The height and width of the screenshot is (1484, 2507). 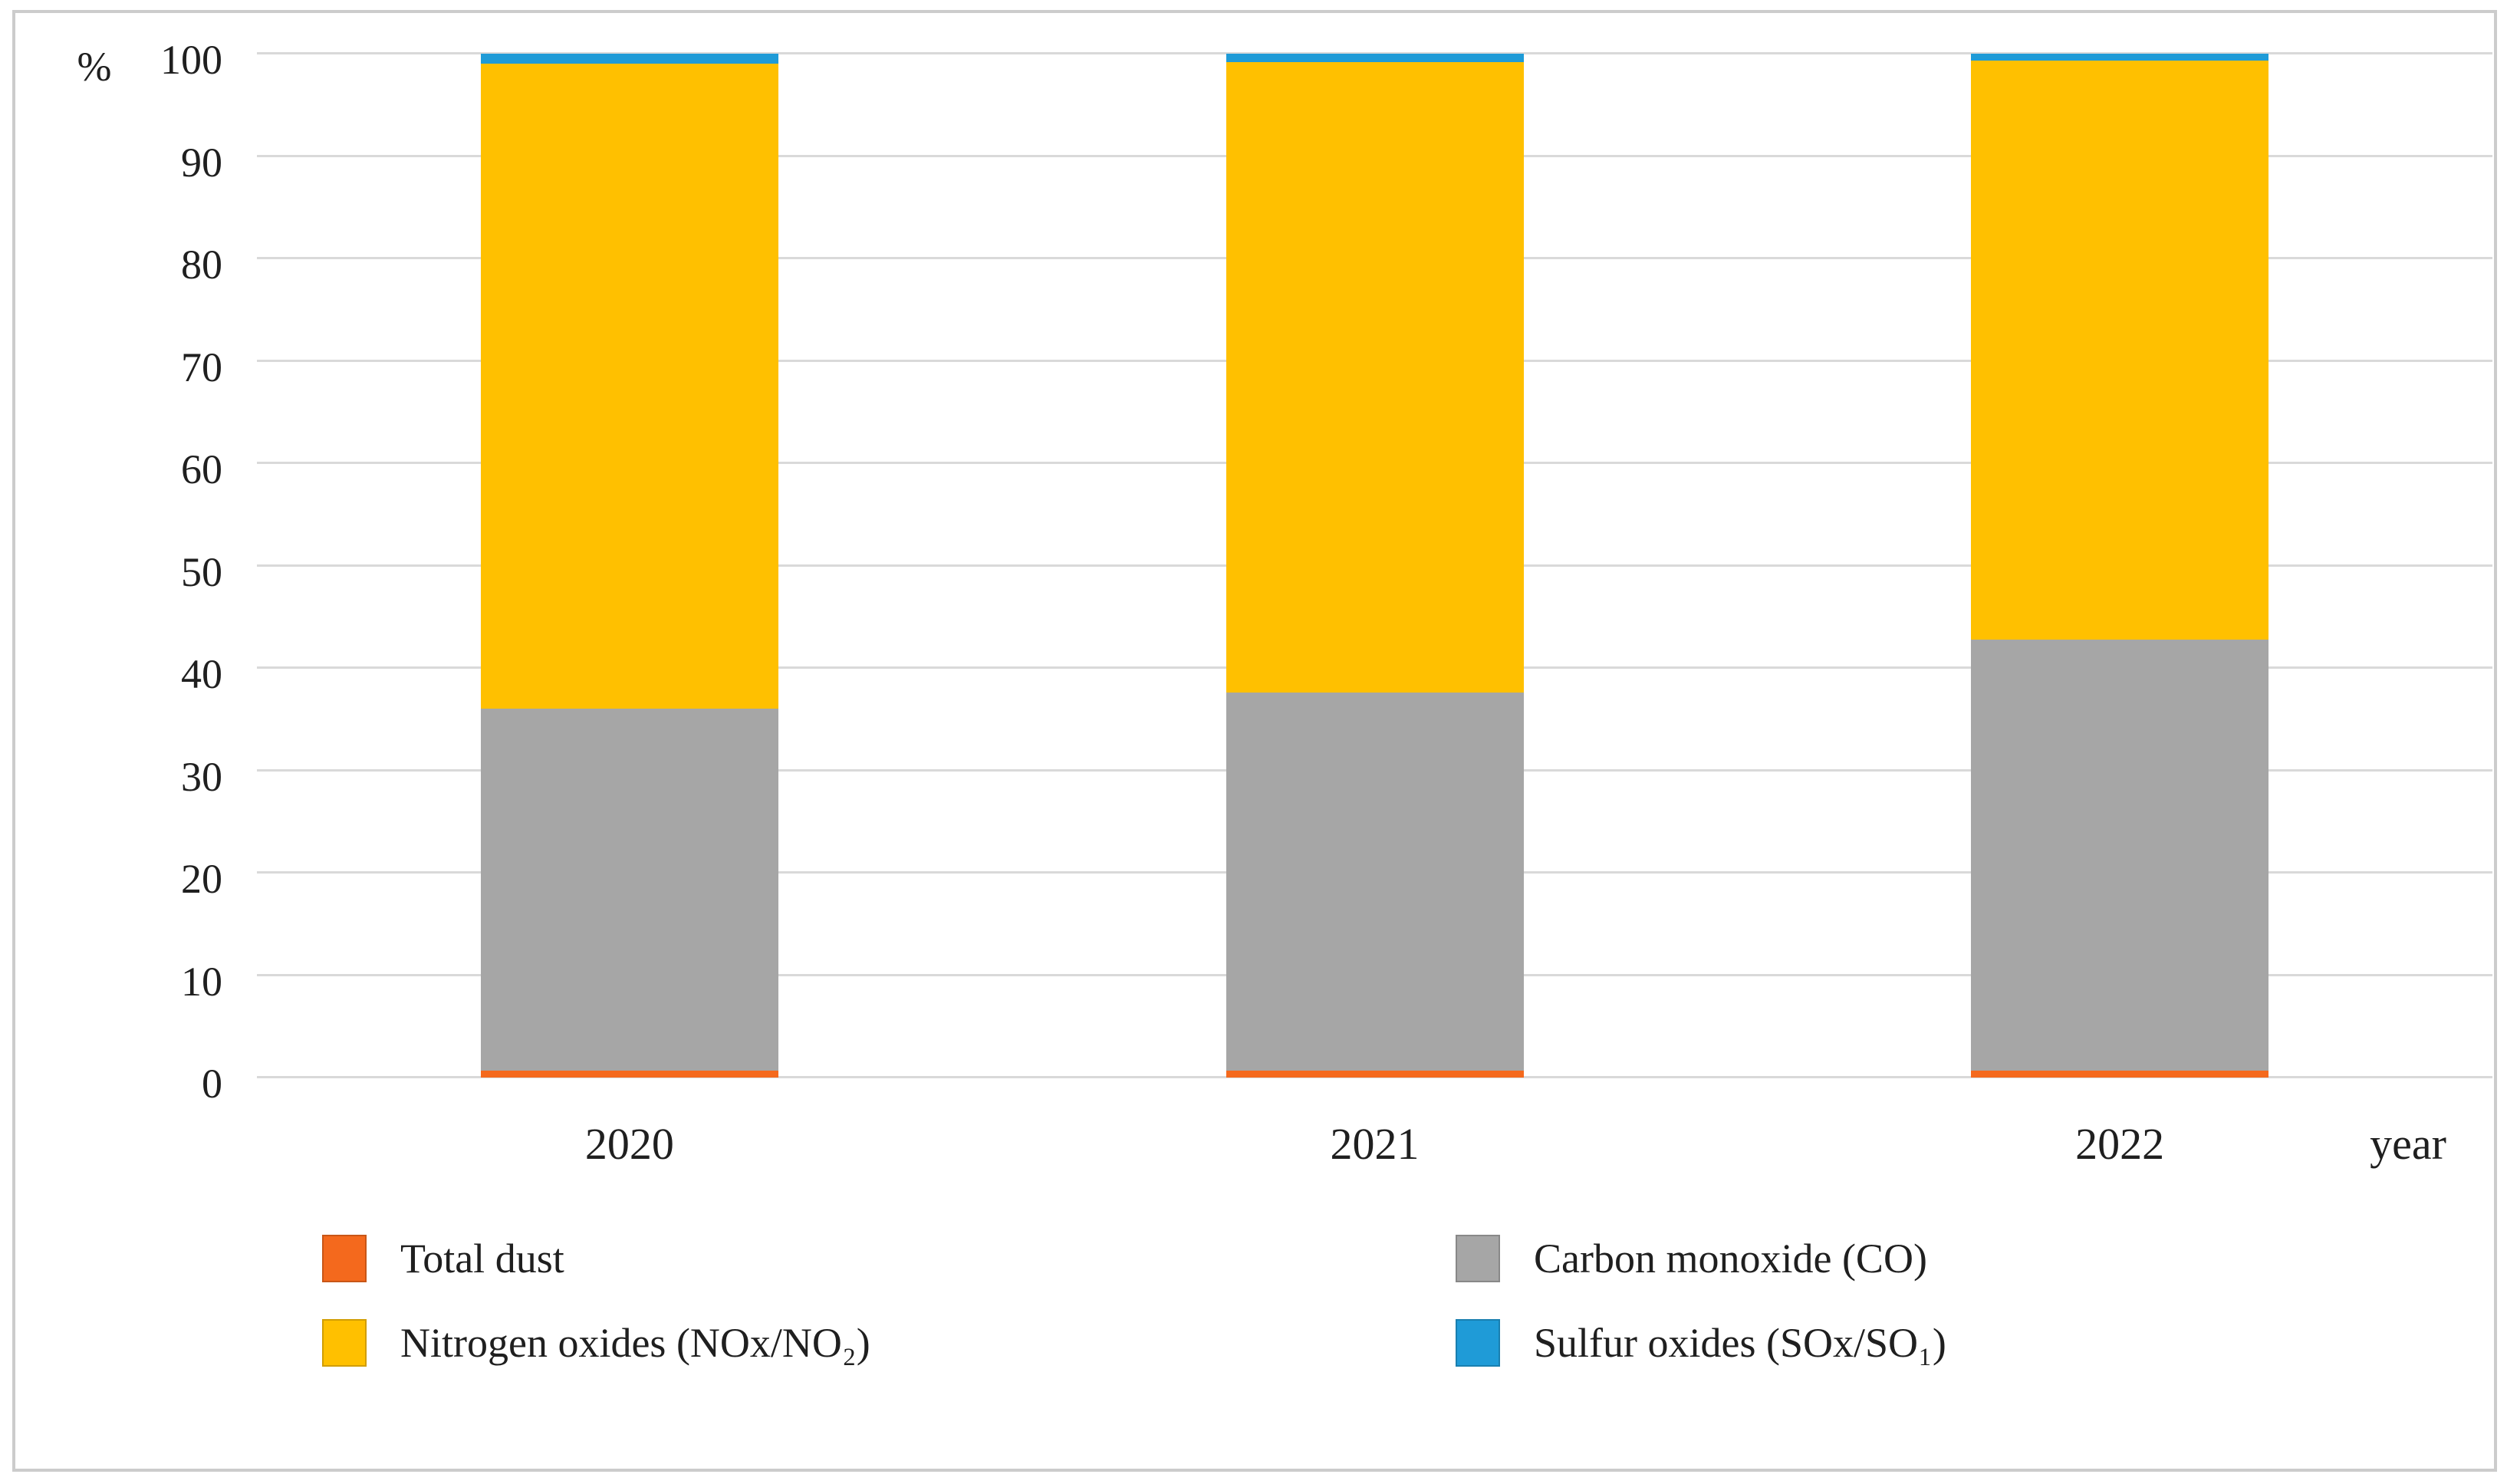 I want to click on bar-segment-2022-sulfur-oxides-sox-so, so click(x=2120, y=58).